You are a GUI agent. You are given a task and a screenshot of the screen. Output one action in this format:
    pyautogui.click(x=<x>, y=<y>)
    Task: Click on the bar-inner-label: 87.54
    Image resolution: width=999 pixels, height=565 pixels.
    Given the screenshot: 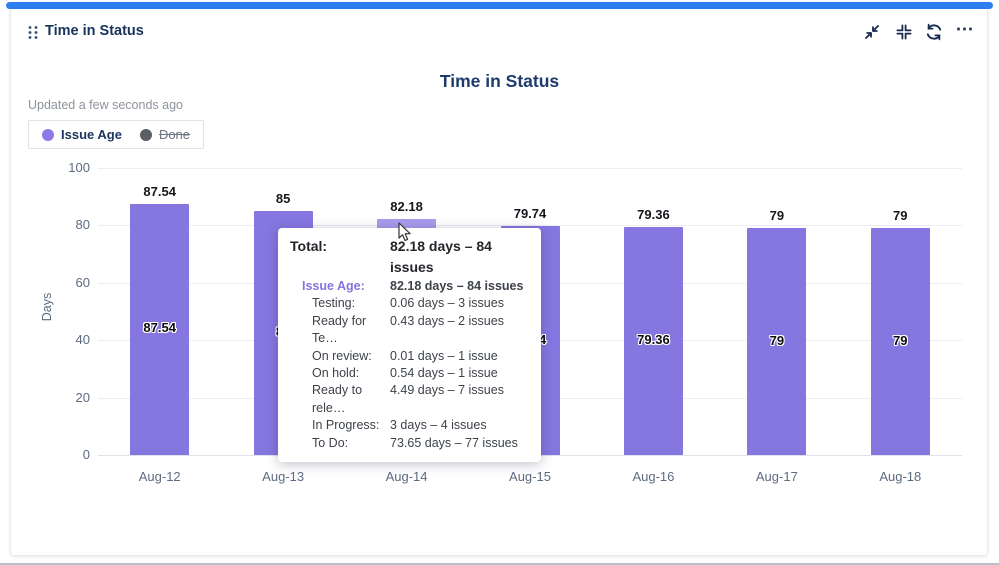 What is the action you would take?
    pyautogui.click(x=159, y=328)
    